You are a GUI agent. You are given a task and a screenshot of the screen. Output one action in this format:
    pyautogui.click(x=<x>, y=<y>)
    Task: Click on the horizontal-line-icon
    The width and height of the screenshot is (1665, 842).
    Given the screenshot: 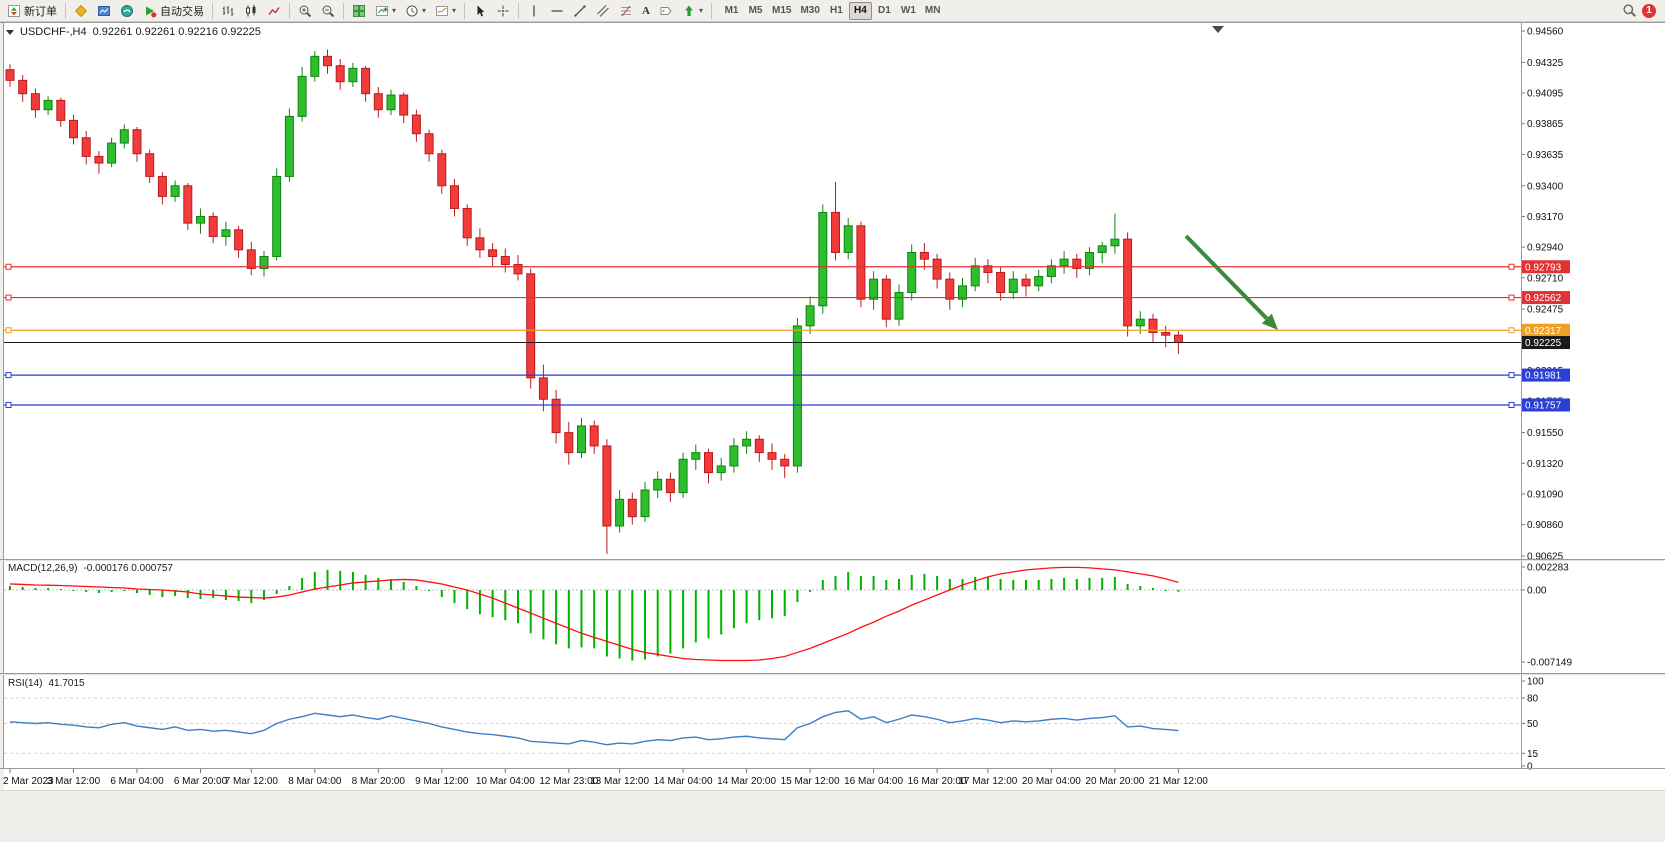 What is the action you would take?
    pyautogui.click(x=557, y=10)
    